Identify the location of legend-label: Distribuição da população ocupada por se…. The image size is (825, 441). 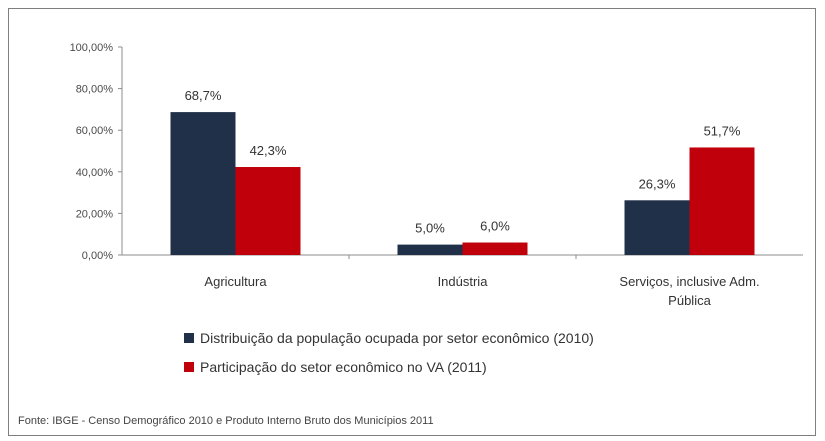
(397, 338).